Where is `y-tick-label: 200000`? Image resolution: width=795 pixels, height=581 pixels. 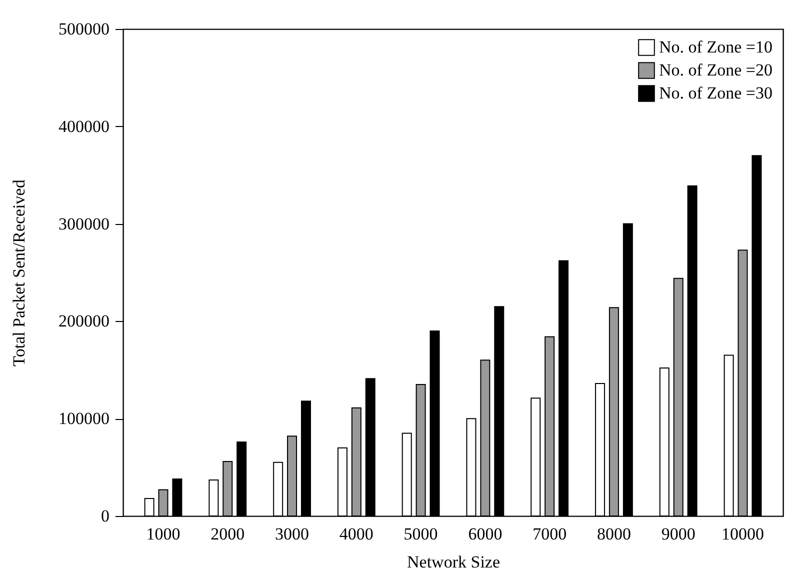
y-tick-label: 200000 is located at coordinates (84, 321).